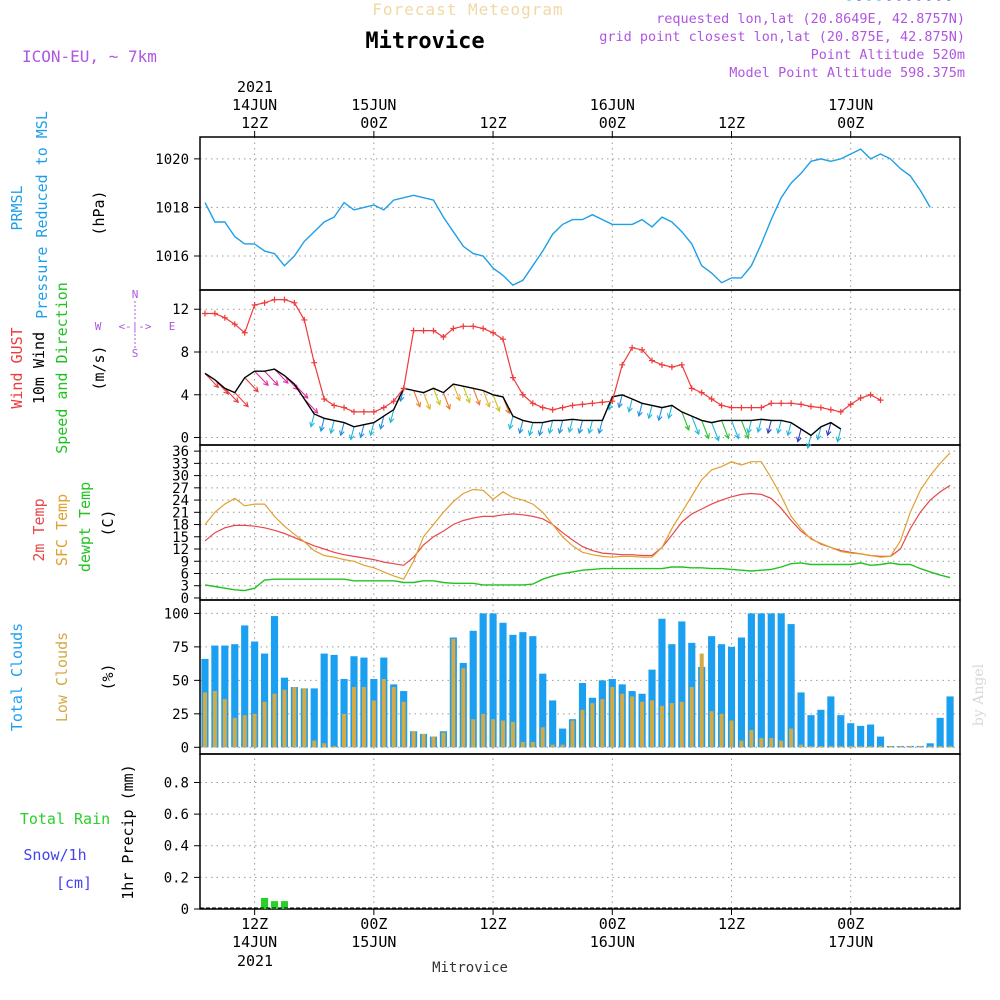  Describe the element at coordinates (185, 396) in the screenshot. I see `y-tick-label: 4` at that location.